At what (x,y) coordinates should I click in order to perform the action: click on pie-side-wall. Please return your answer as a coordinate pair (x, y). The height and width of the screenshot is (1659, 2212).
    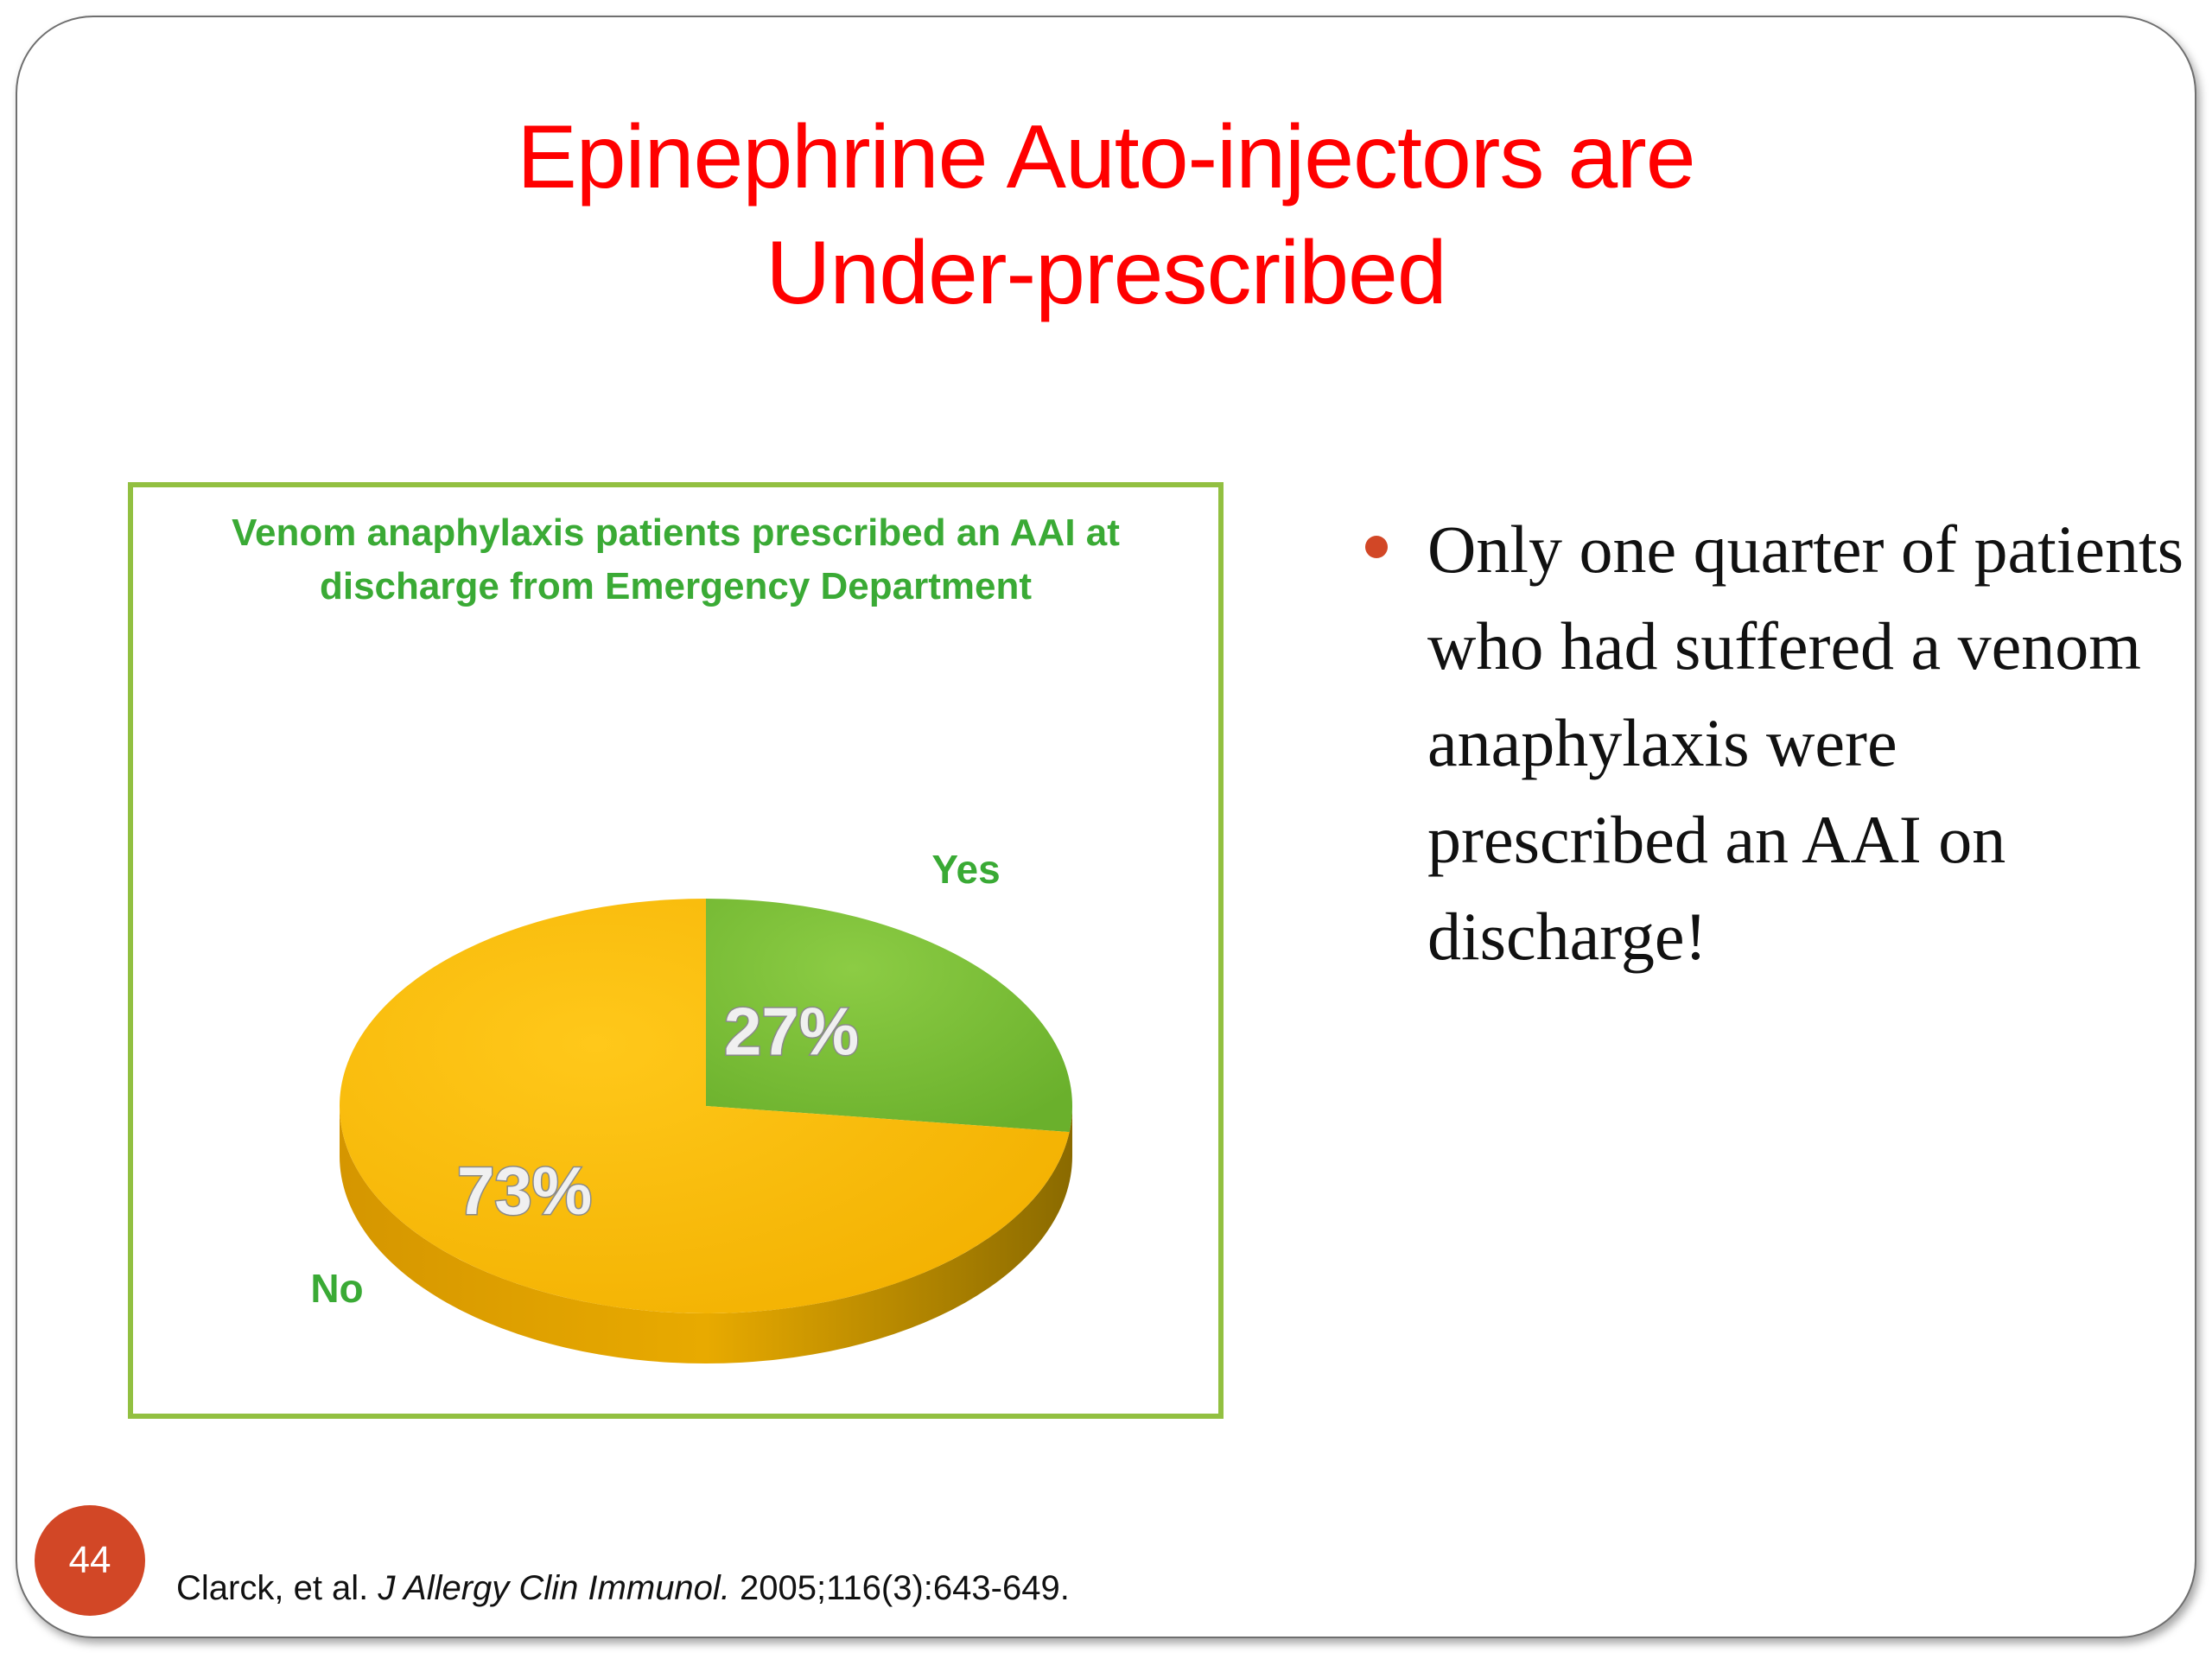
    Looking at the image, I should click on (706, 1234).